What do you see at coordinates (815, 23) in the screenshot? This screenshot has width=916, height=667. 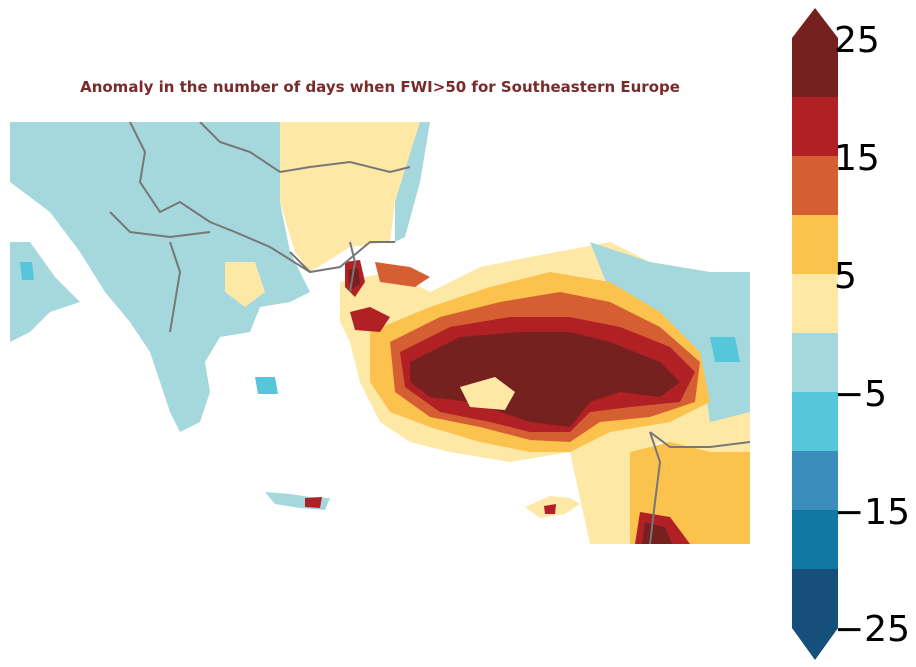 I see `colorbar-extend-max` at bounding box center [815, 23].